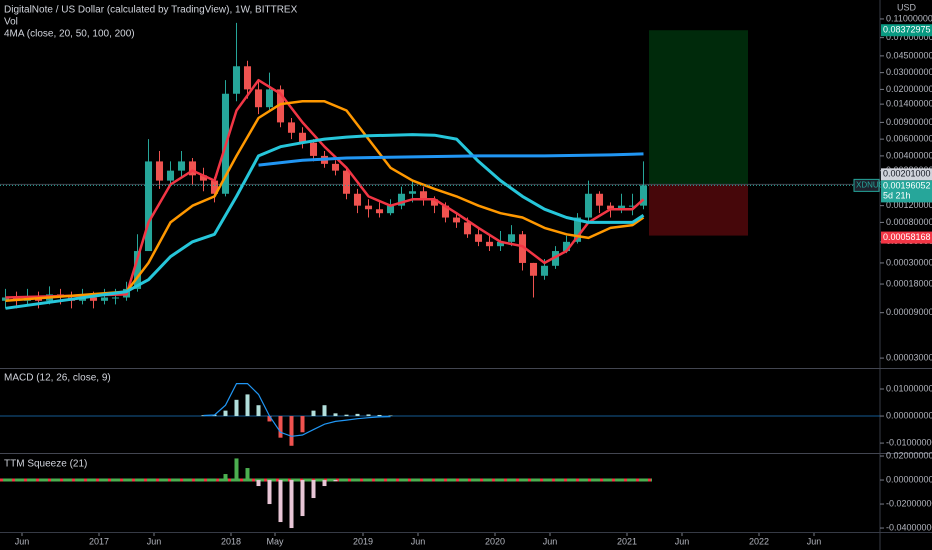 This screenshot has height=550, width=932. Describe the element at coordinates (907, 186) in the screenshot. I see `last-price-label: 0.00196052` at that location.